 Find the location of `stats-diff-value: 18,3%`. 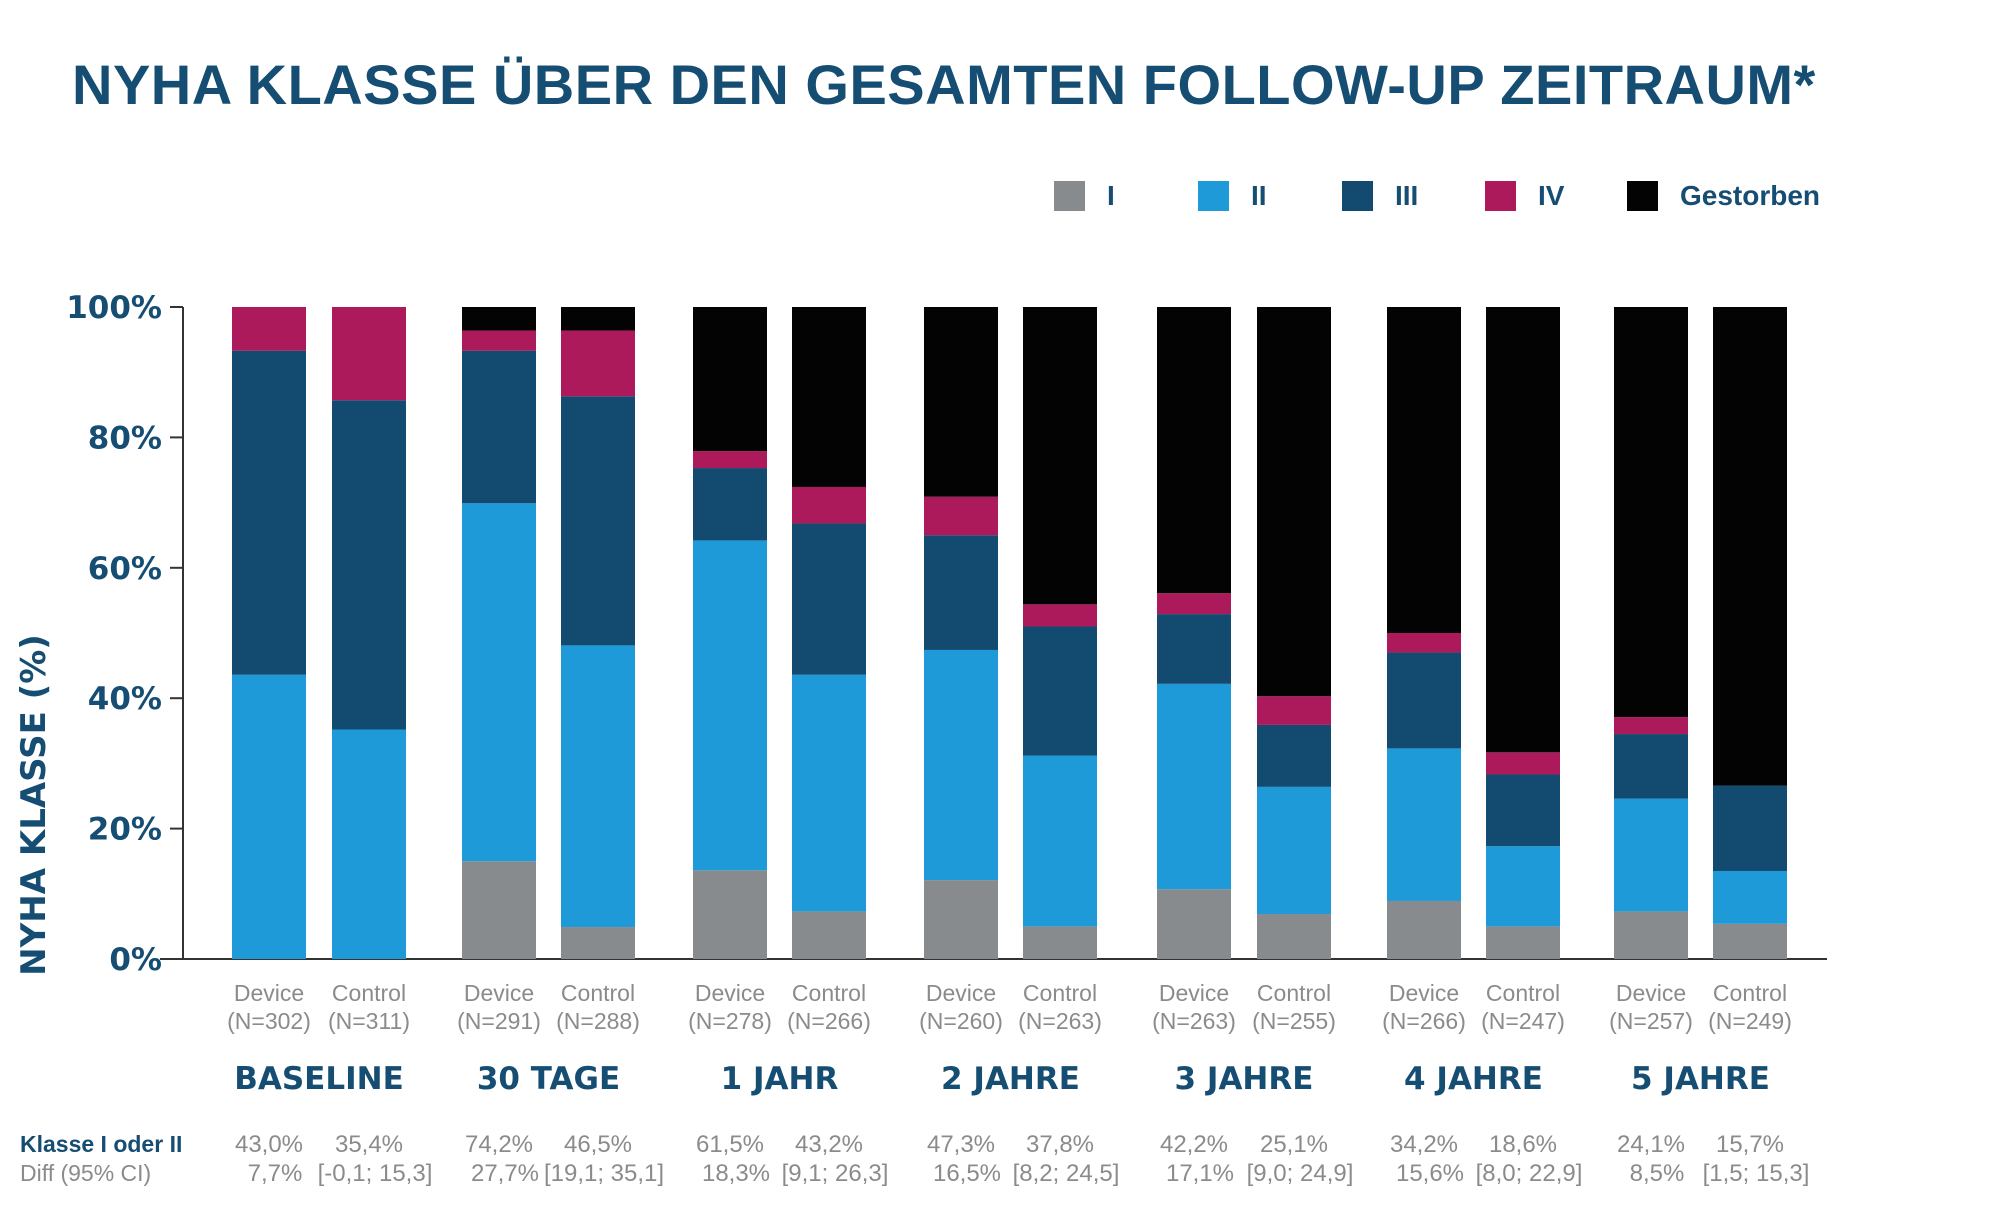

stats-diff-value: 18,3% is located at coordinates (736, 1173).